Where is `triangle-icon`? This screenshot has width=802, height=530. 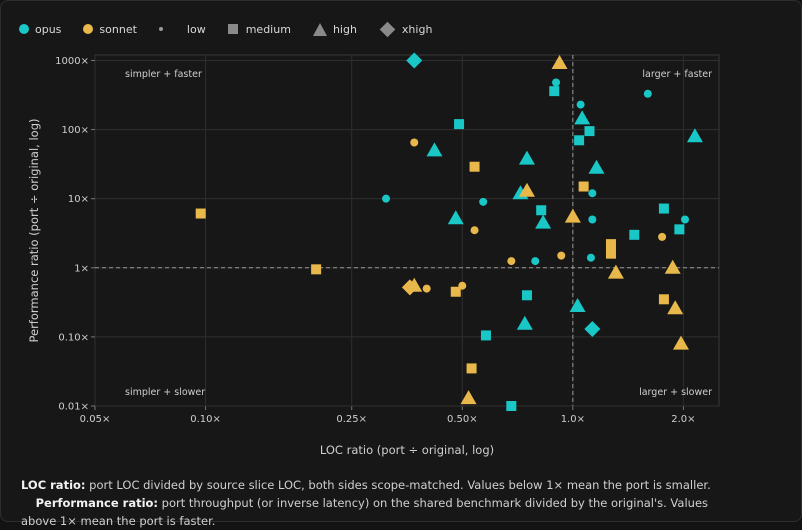
triangle-icon is located at coordinates (319, 29).